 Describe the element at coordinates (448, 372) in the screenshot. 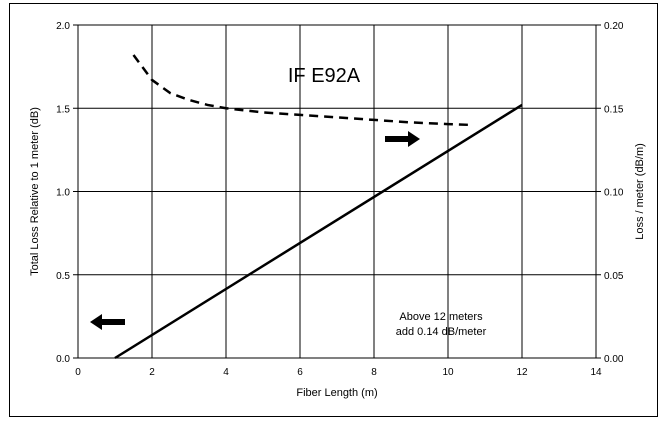

I see `x-tick-label: 10` at that location.